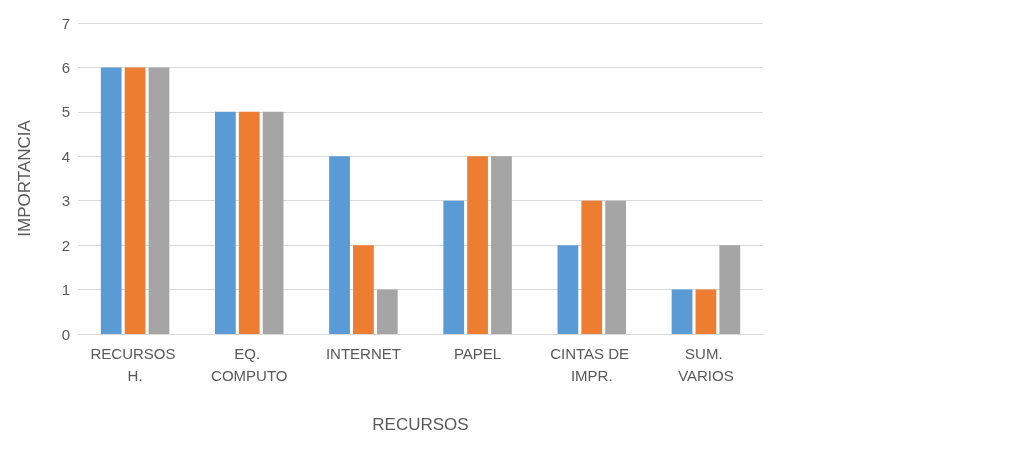 The height and width of the screenshot is (452, 1031). What do you see at coordinates (65, 67) in the screenshot?
I see `y-tick-label: 6` at bounding box center [65, 67].